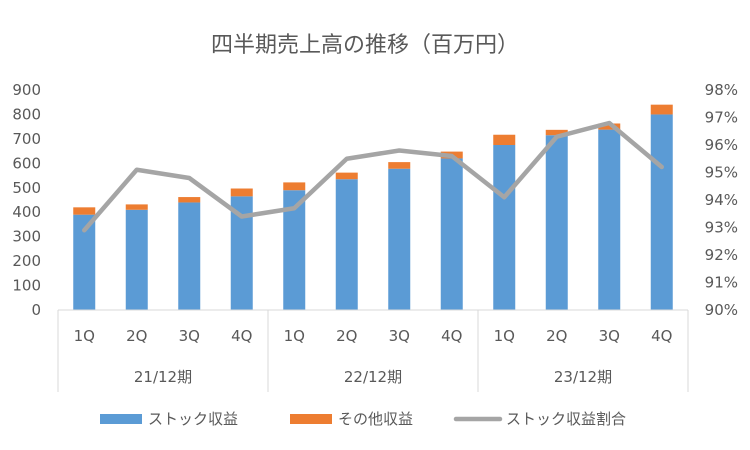 This screenshot has height=450, width=750. Describe the element at coordinates (26, 261) in the screenshot. I see `y-left-tick-label: 200` at that location.